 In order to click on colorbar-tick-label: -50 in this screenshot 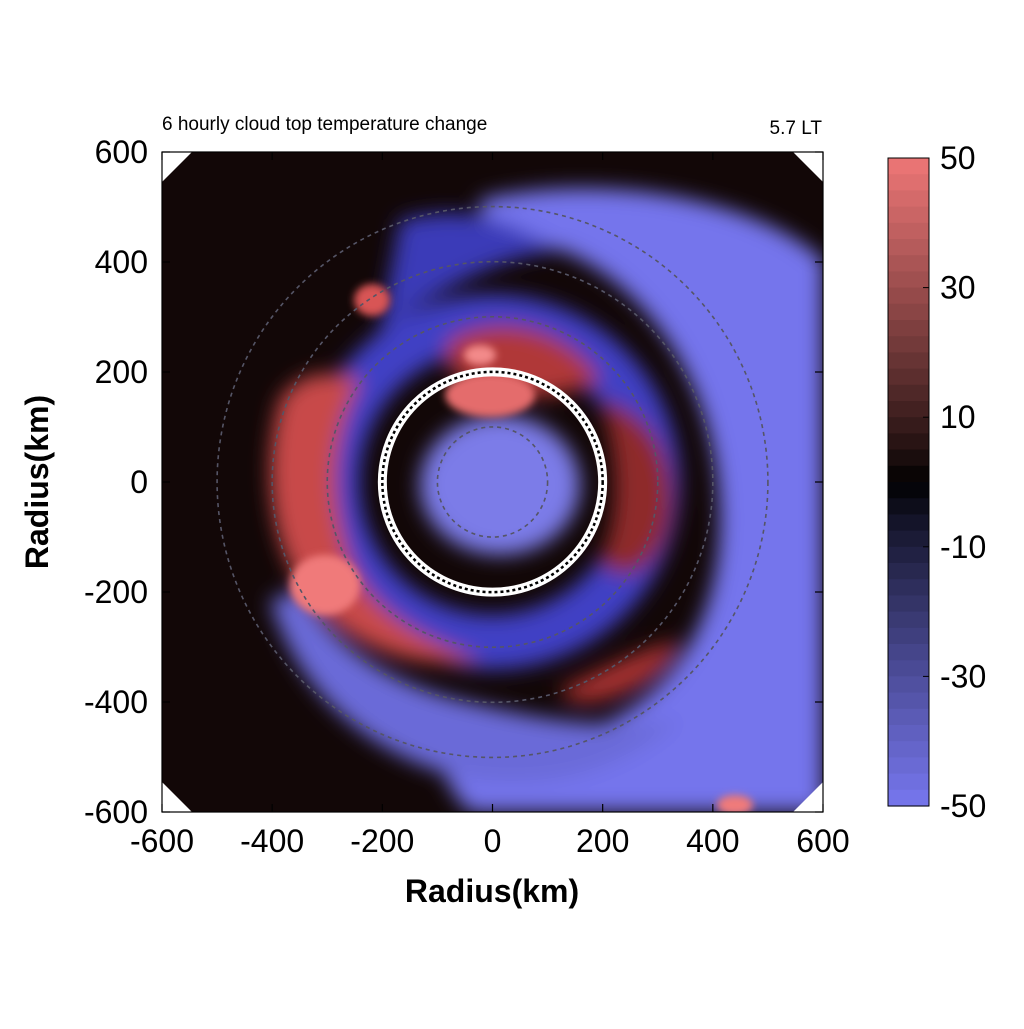, I will do `click(963, 806)`.